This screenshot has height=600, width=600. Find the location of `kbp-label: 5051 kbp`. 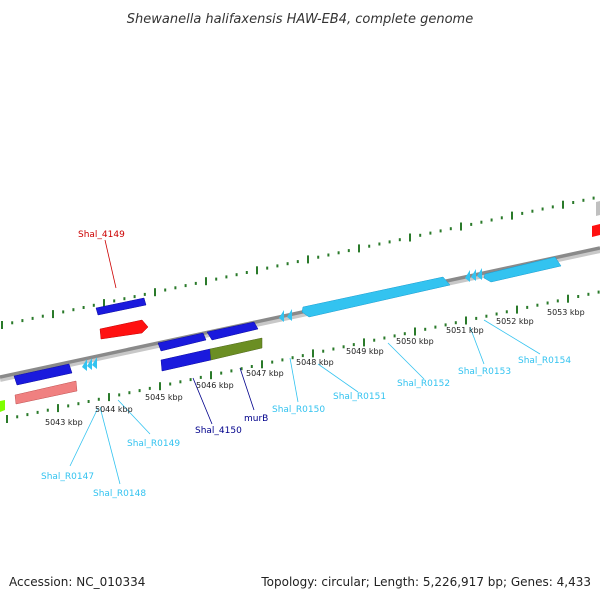

kbp-label: 5051 kbp is located at coordinates (465, 330).